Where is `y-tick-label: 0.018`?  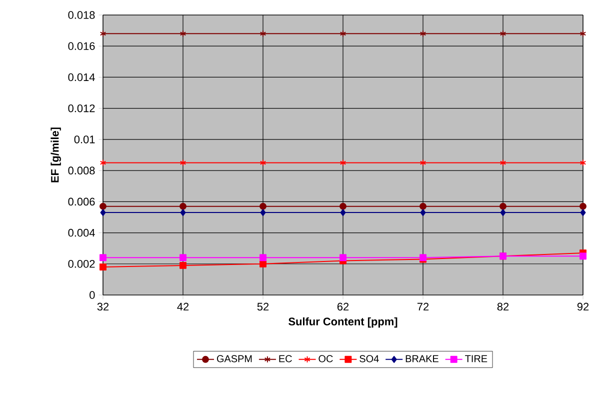
y-tick-label: 0.018 is located at coordinates (81, 15).